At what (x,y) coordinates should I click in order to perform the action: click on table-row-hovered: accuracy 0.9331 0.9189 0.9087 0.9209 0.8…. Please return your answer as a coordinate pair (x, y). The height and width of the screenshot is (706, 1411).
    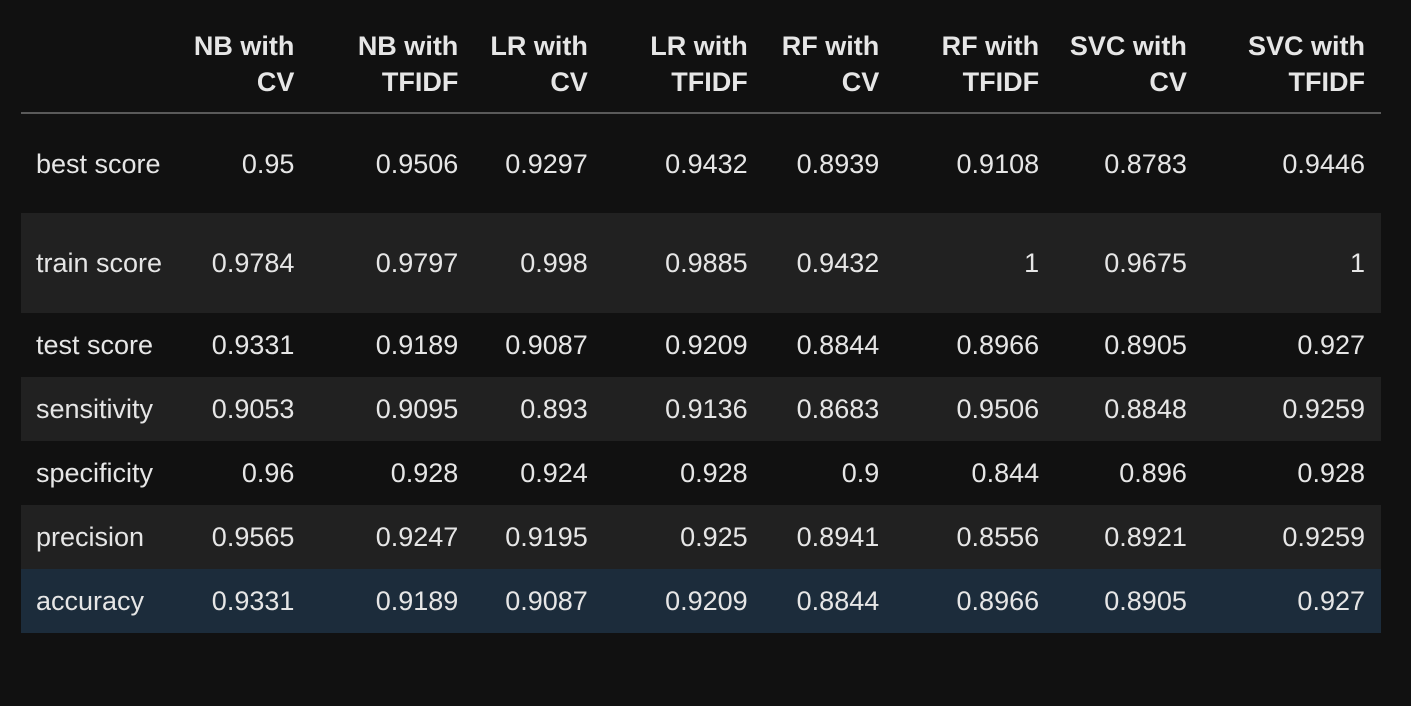
    Looking at the image, I should click on (701, 601).